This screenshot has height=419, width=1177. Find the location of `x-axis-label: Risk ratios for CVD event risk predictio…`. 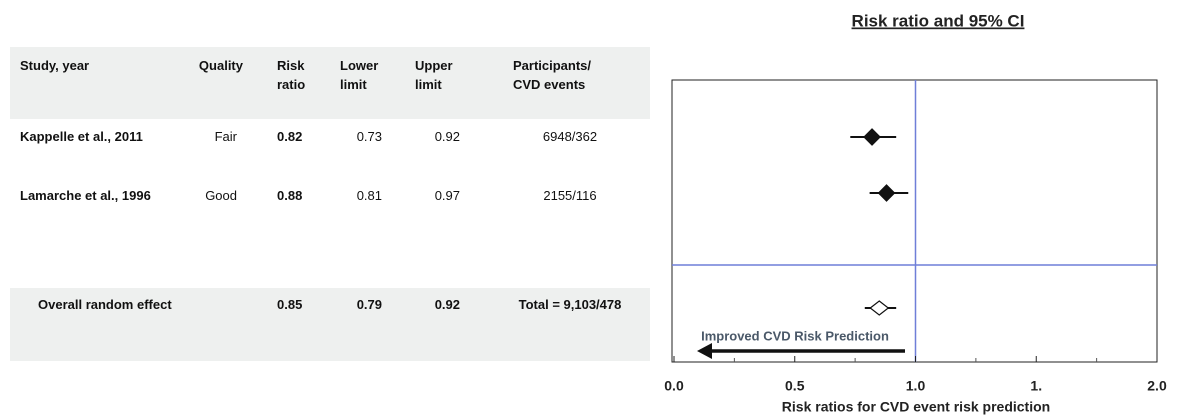

x-axis-label: Risk ratios for CVD event risk predictio… is located at coordinates (916, 407).